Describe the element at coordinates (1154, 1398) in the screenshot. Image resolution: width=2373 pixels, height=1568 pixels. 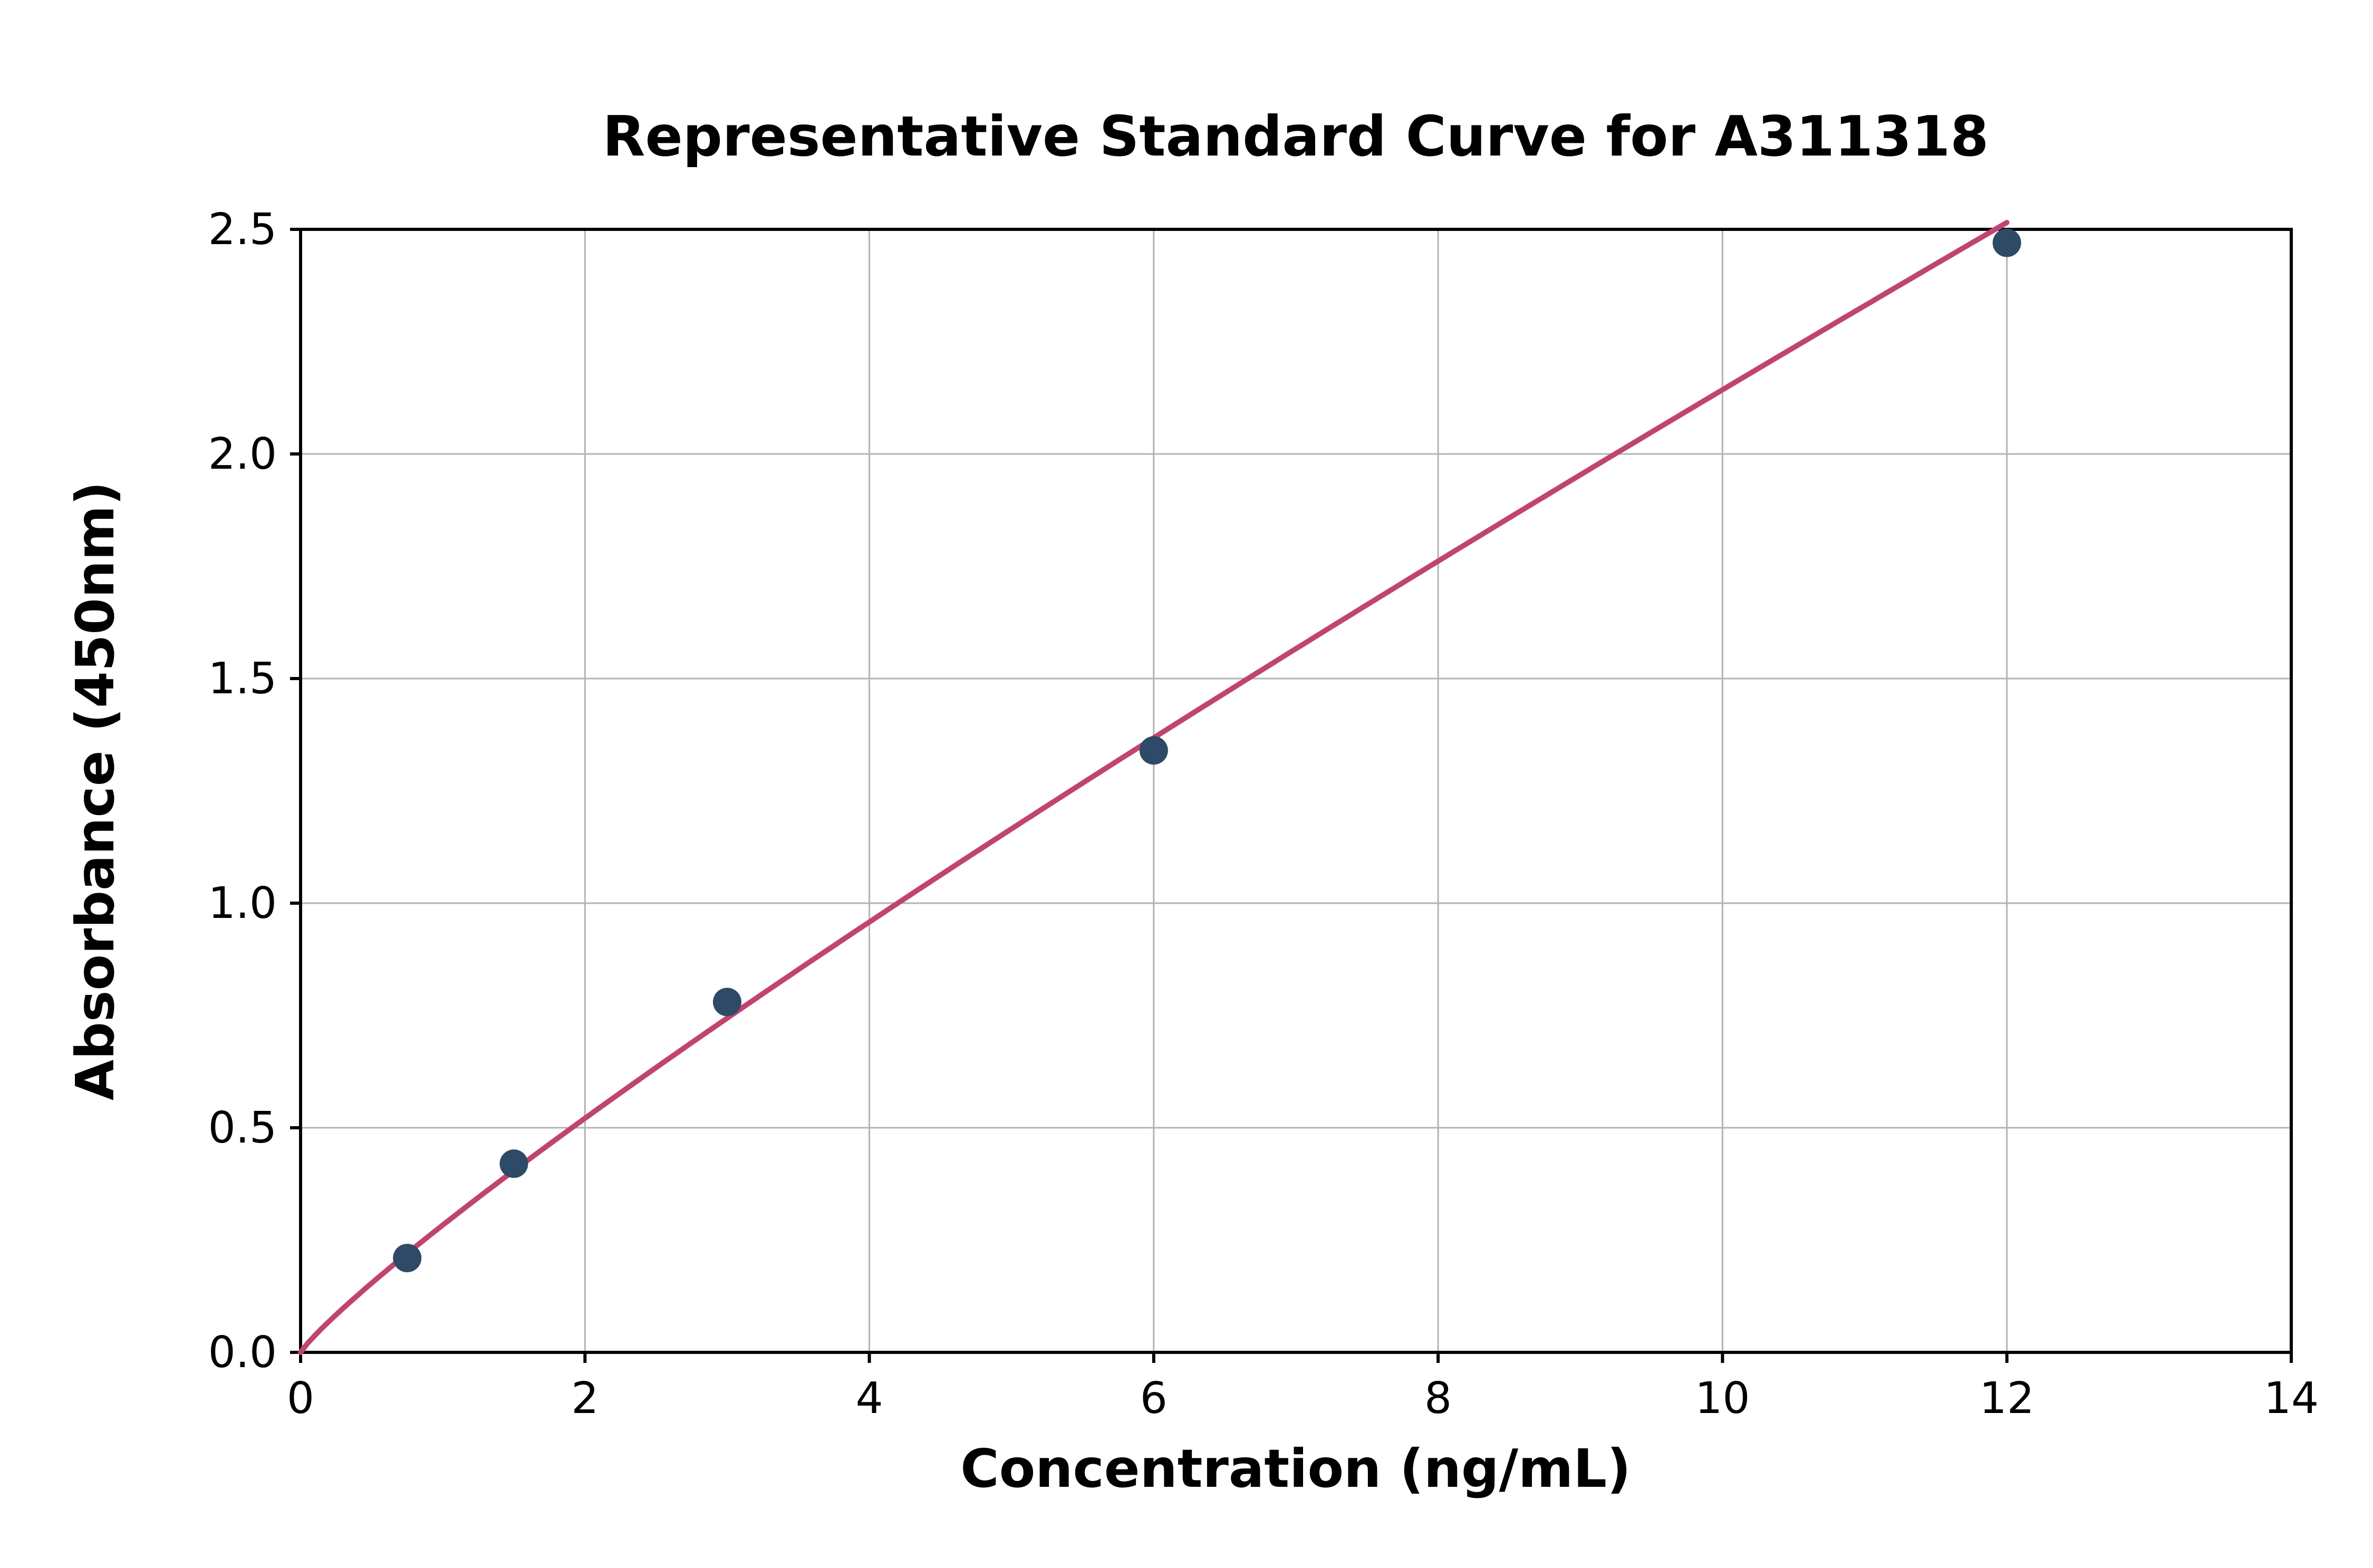
I see `x-tick-label: 6` at that location.